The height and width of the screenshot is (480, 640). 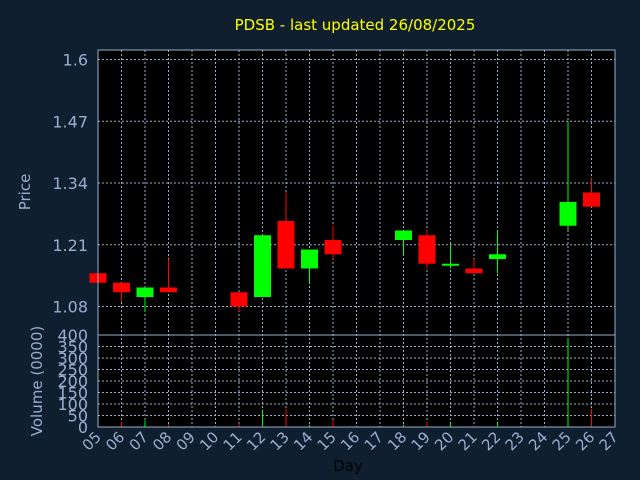 I want to click on volume-tick-label: 350, so click(x=72, y=347).